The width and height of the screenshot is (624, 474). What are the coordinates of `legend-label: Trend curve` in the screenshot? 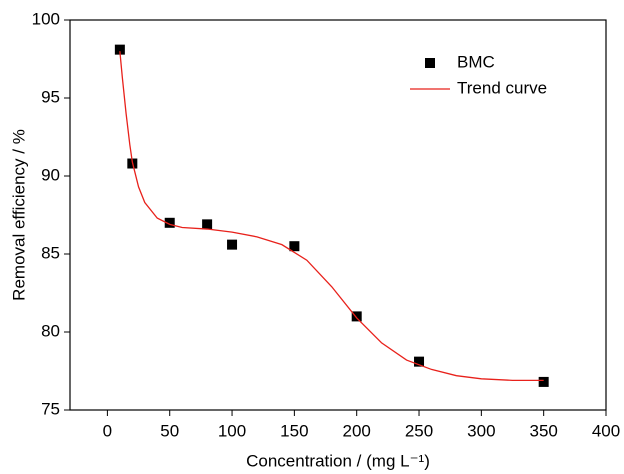 It's located at (502, 87).